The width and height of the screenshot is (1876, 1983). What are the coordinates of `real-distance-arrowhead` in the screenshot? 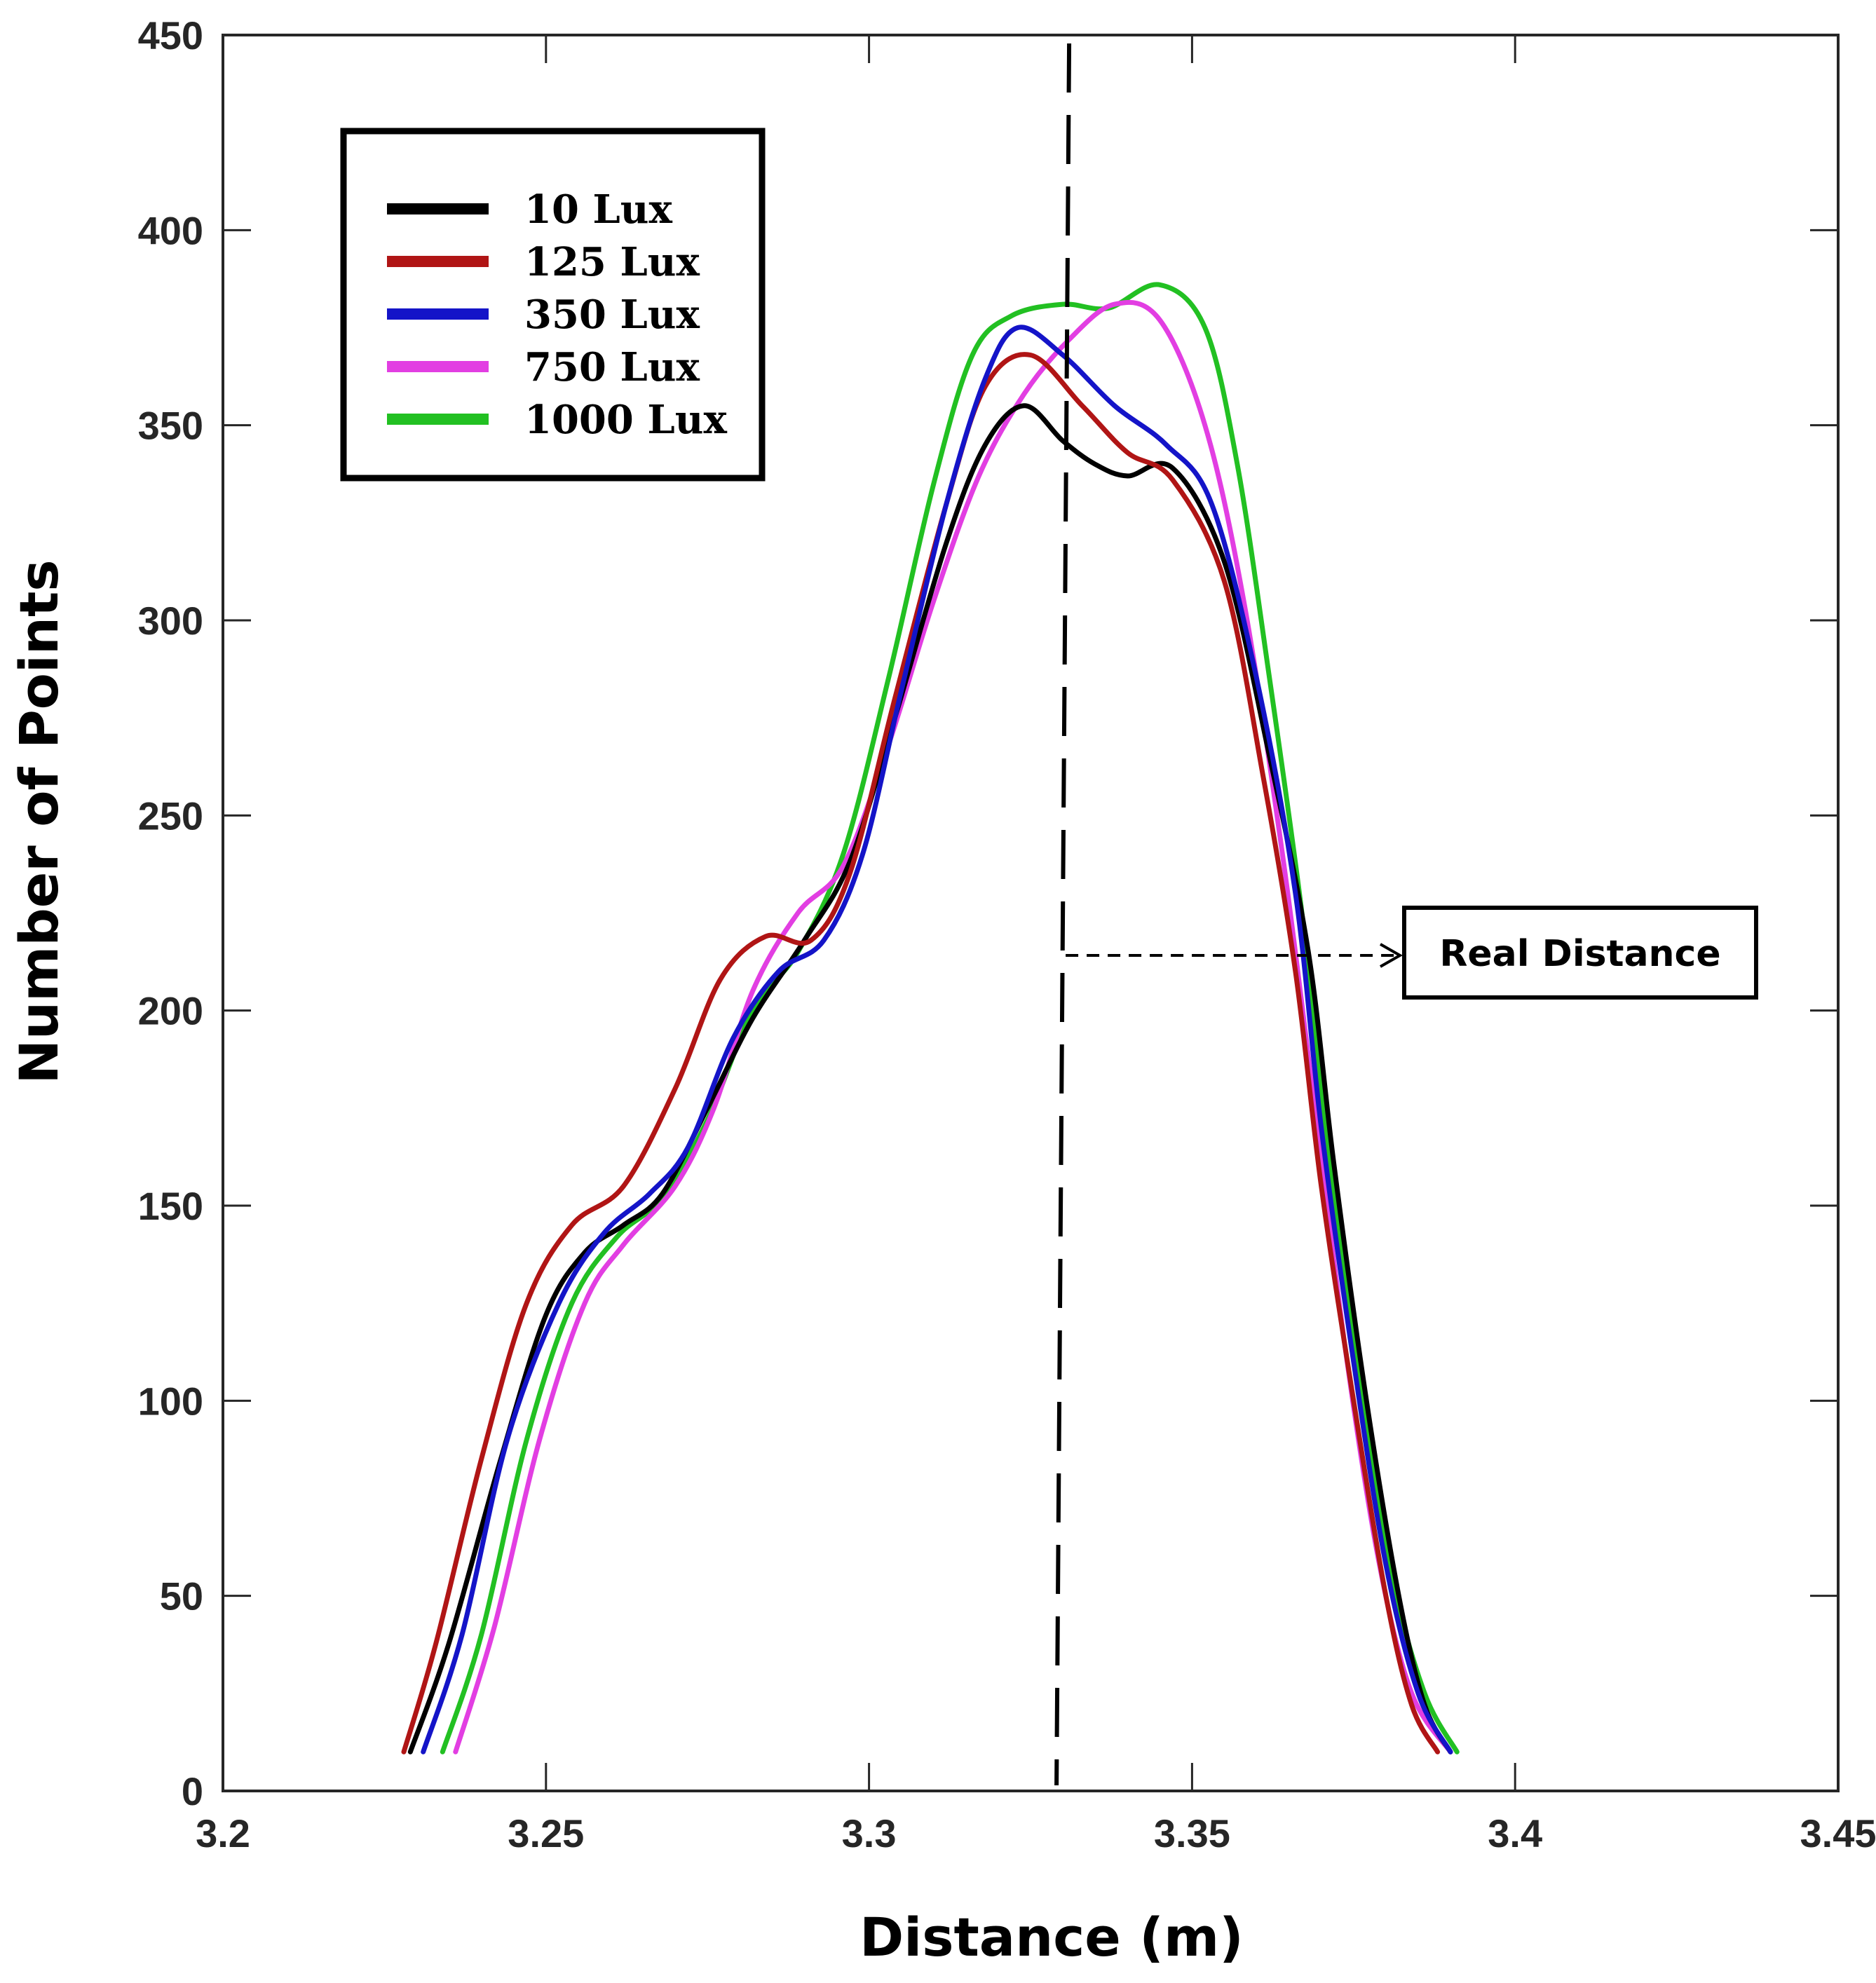 It's located at (1391, 955).